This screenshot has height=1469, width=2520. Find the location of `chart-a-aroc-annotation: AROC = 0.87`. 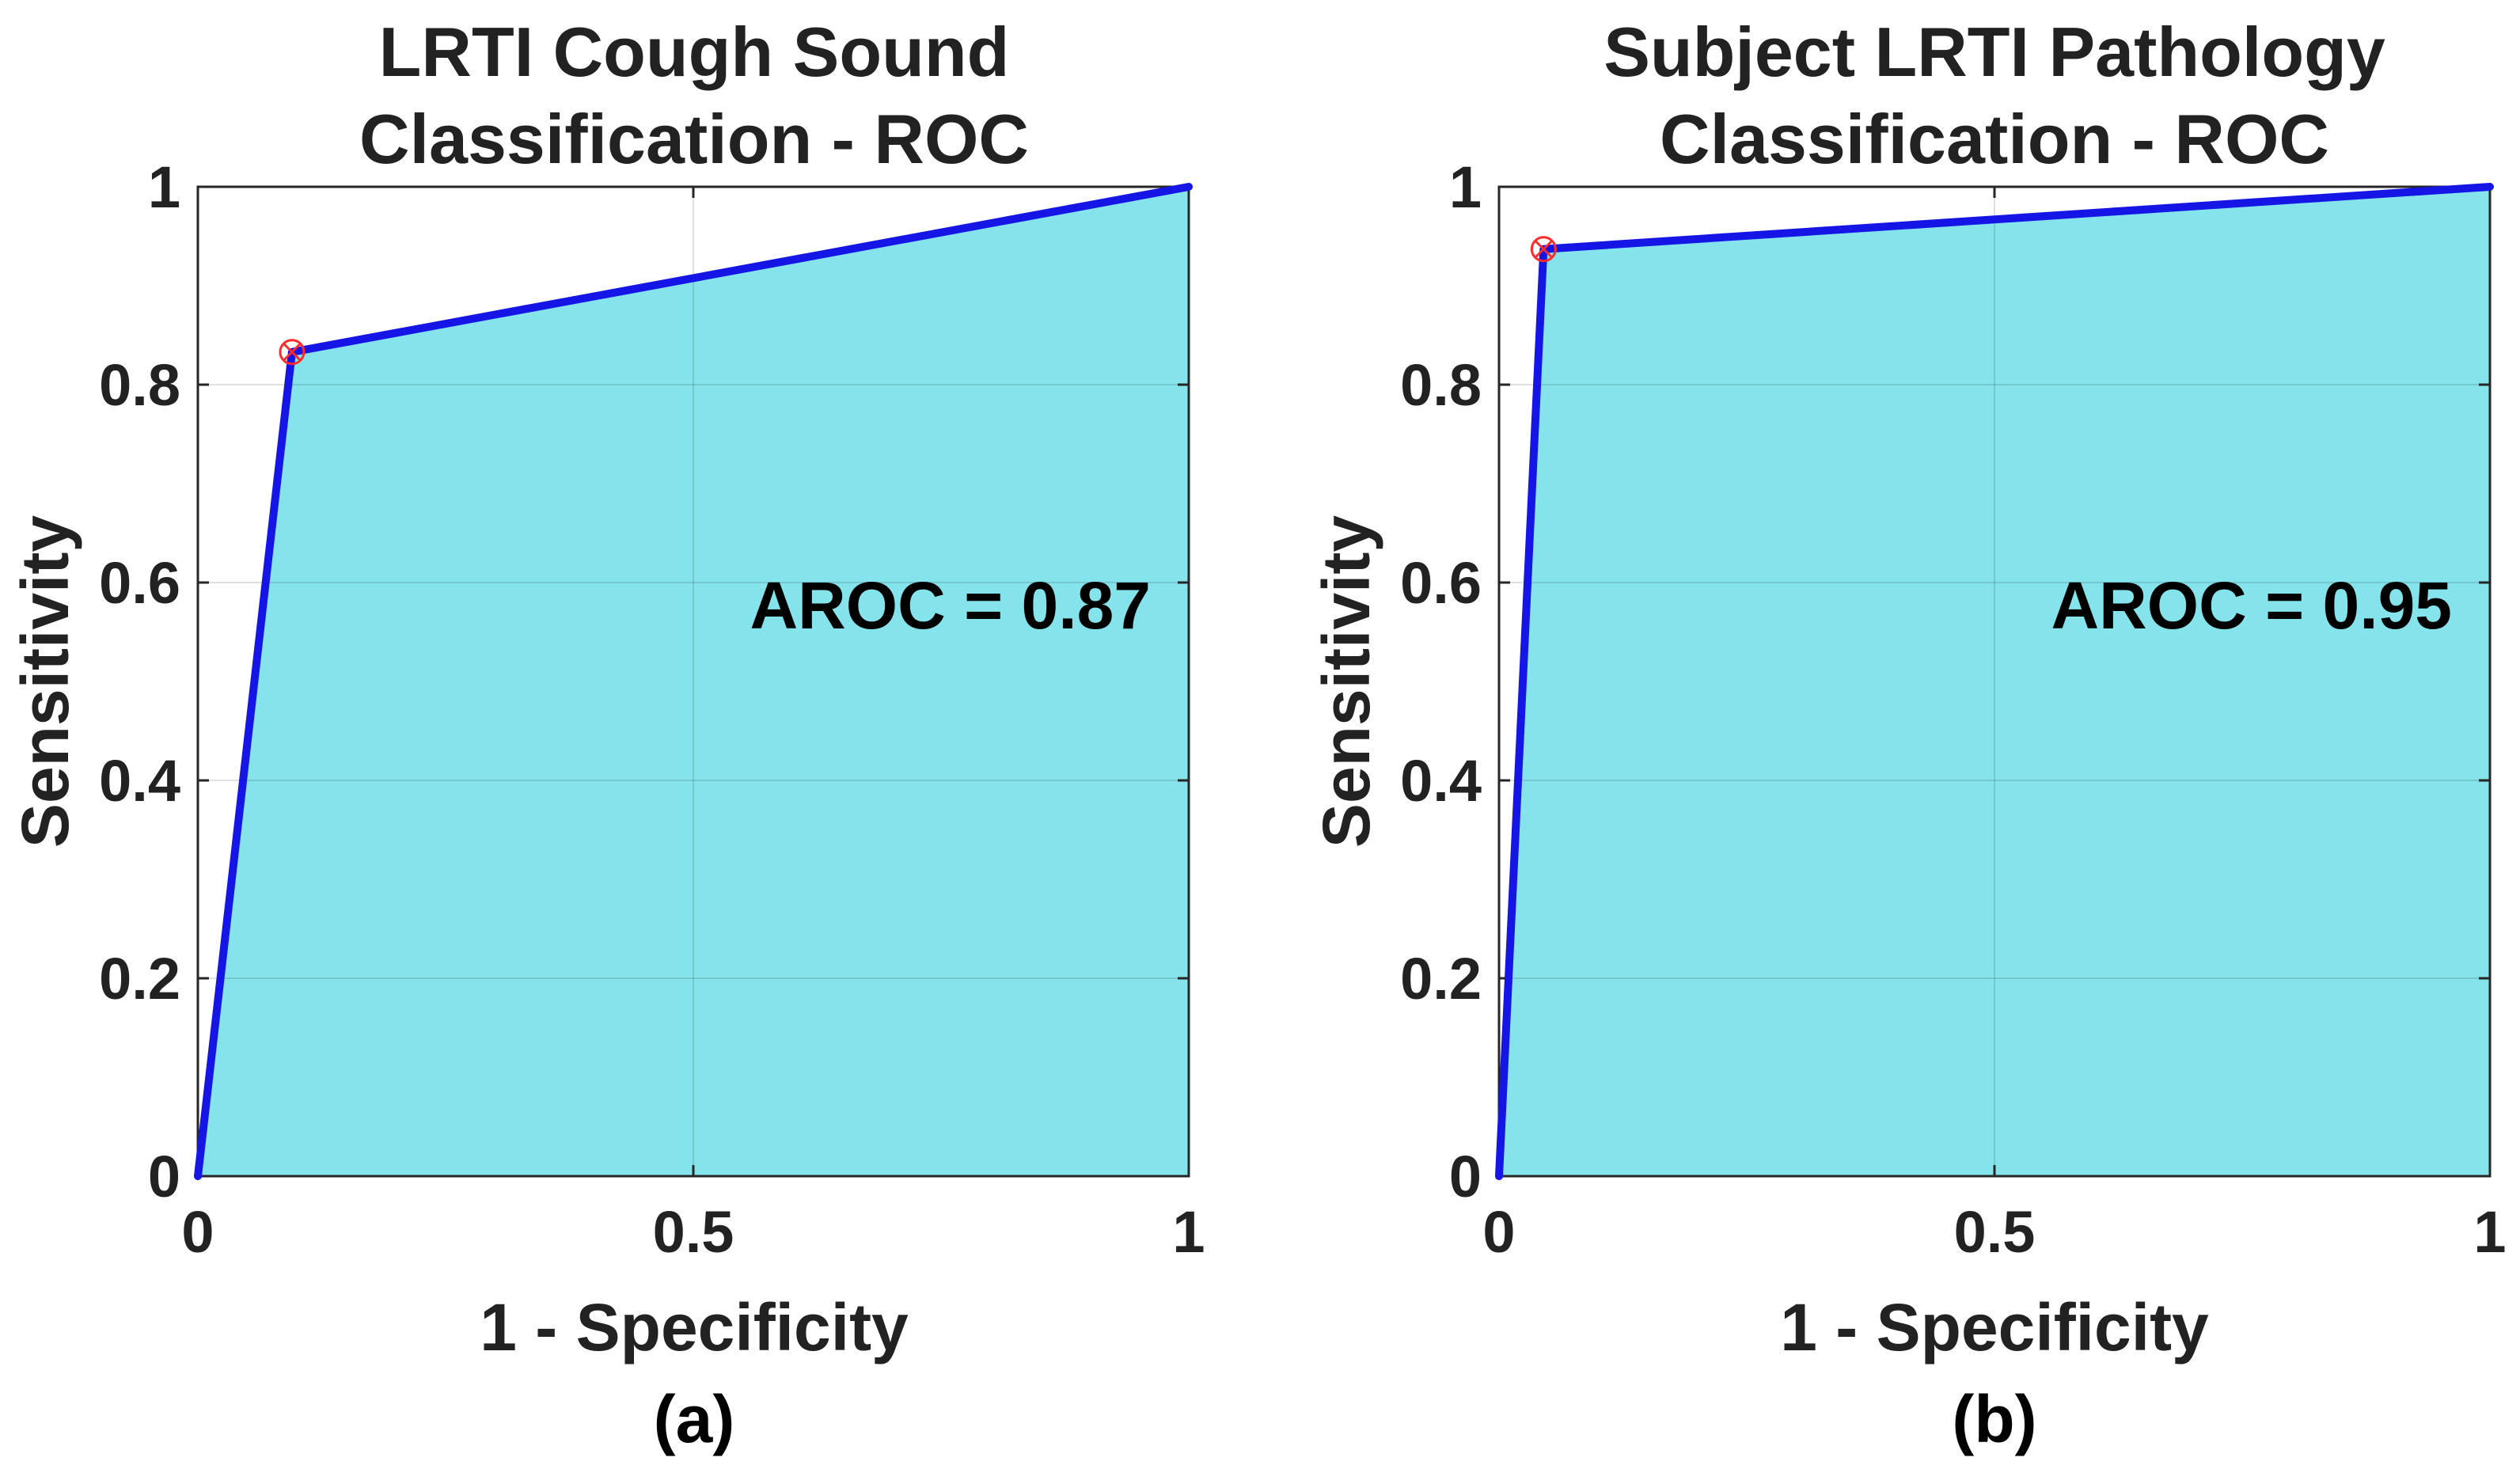

chart-a-aroc-annotation: AROC = 0.87 is located at coordinates (951, 605).